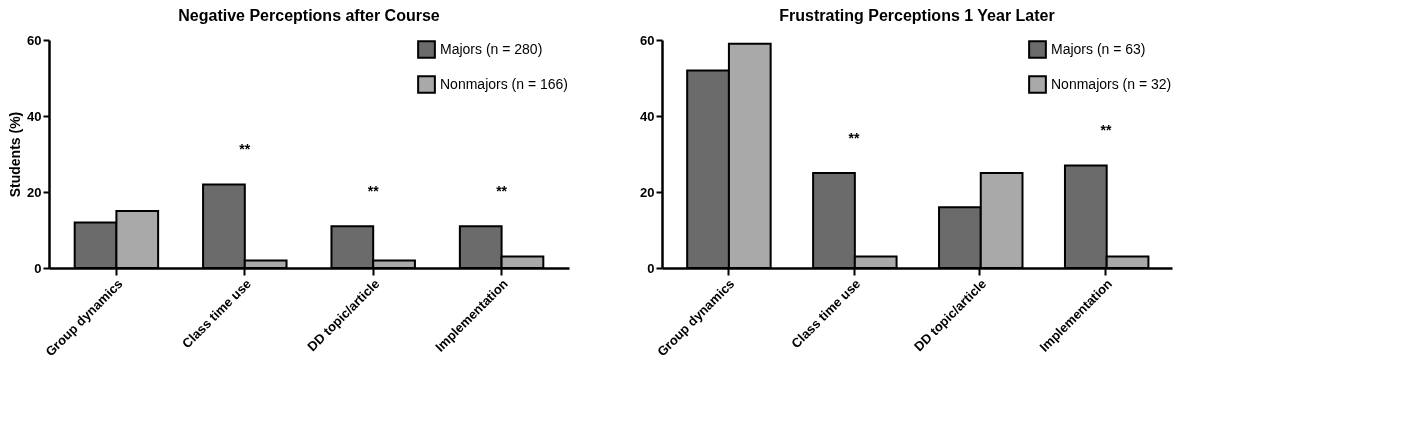 This screenshot has height=446, width=1401. What do you see at coordinates (1098, 48) in the screenshot?
I see `legend-label: Majors (n = 63)` at bounding box center [1098, 48].